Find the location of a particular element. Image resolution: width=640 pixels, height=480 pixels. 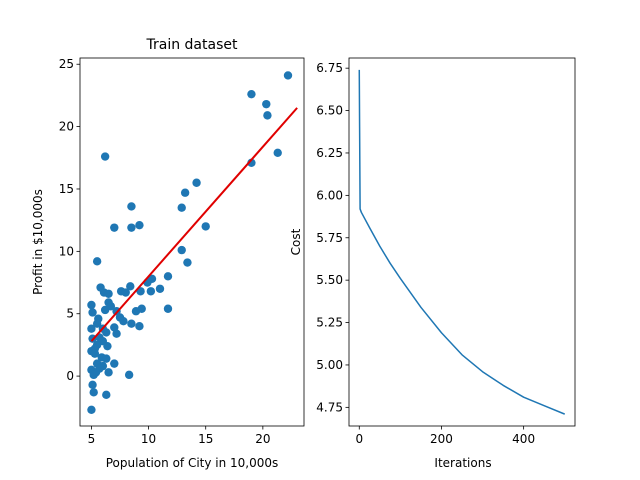

right-y-ticks: 4.75 5.00 5.25 5.50 5.75 6.00 6.25 6.50 6.75 is located at coordinates (332, 237).